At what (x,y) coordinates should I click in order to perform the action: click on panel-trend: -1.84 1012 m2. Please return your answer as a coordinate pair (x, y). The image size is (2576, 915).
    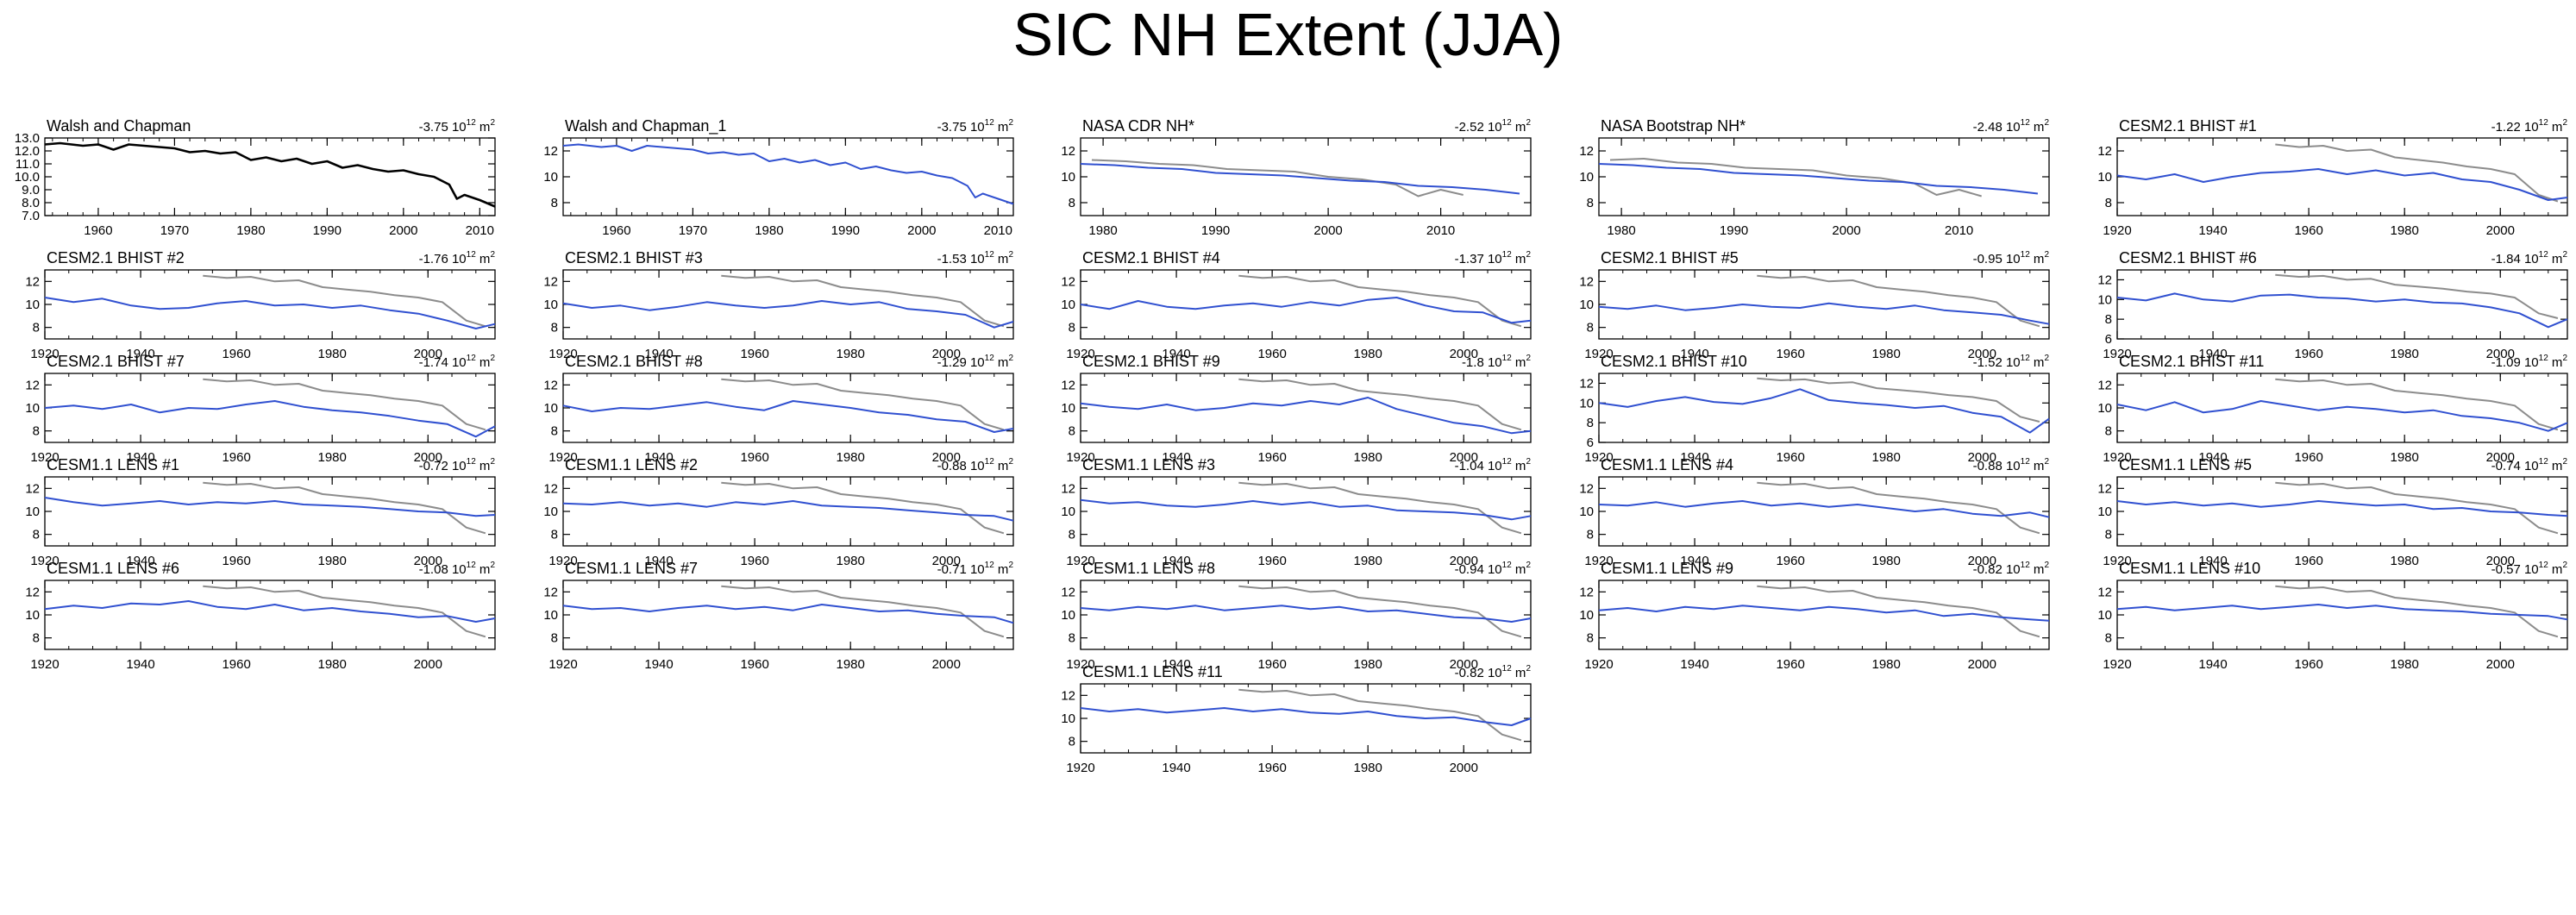
    Looking at the image, I should click on (2529, 258).